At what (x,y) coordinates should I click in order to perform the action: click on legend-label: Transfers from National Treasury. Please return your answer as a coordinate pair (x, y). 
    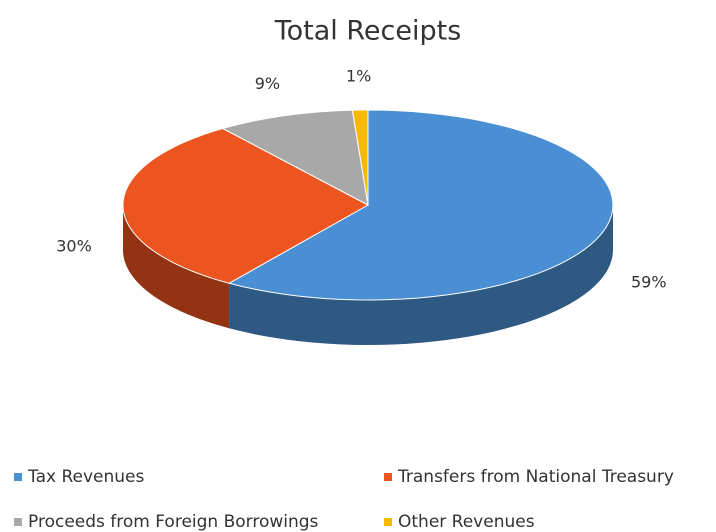
    Looking at the image, I should click on (535, 477).